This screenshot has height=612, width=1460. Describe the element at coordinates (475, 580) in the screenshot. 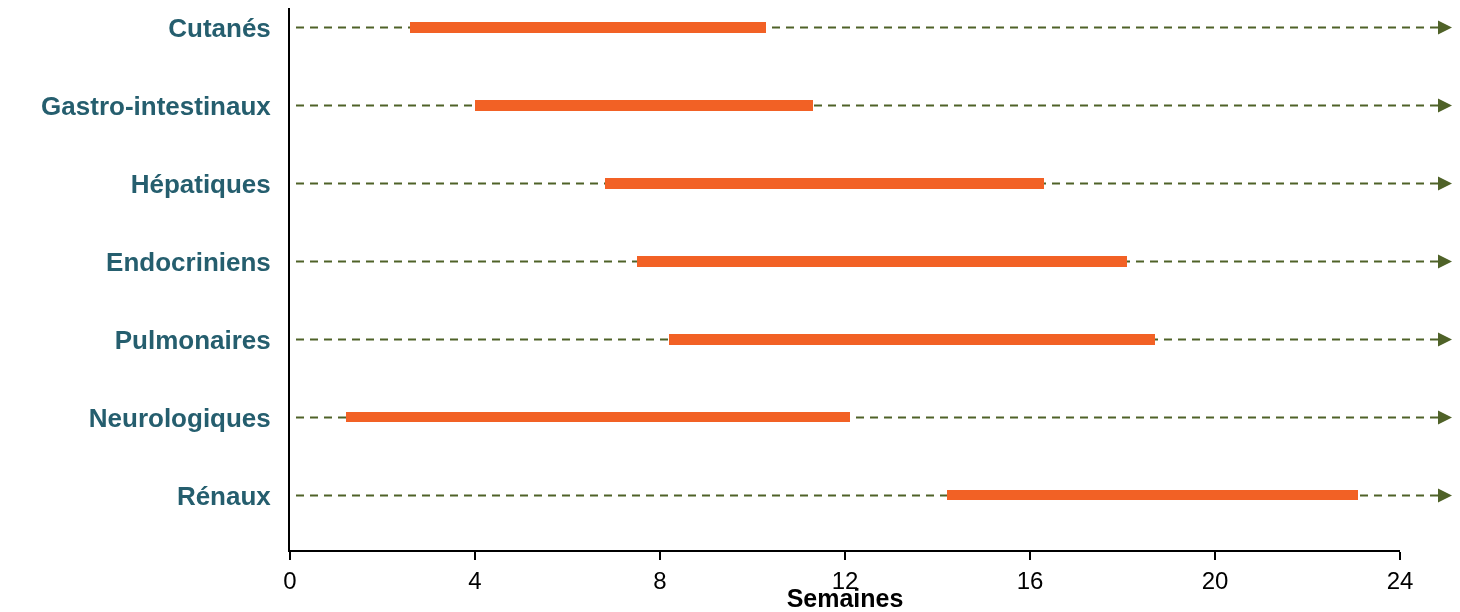

I see `x-tick-label: 4` at that location.